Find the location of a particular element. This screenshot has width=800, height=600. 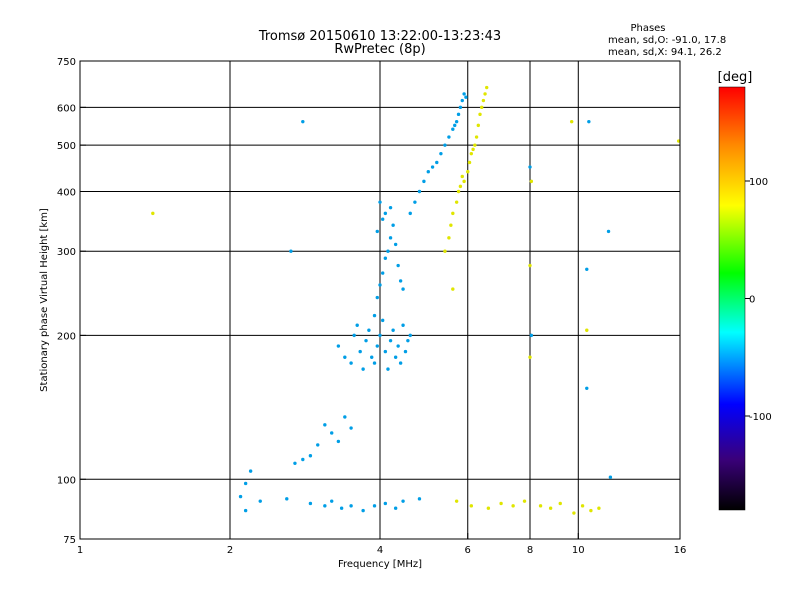

x-tick-label: 10 is located at coordinates (578, 550).